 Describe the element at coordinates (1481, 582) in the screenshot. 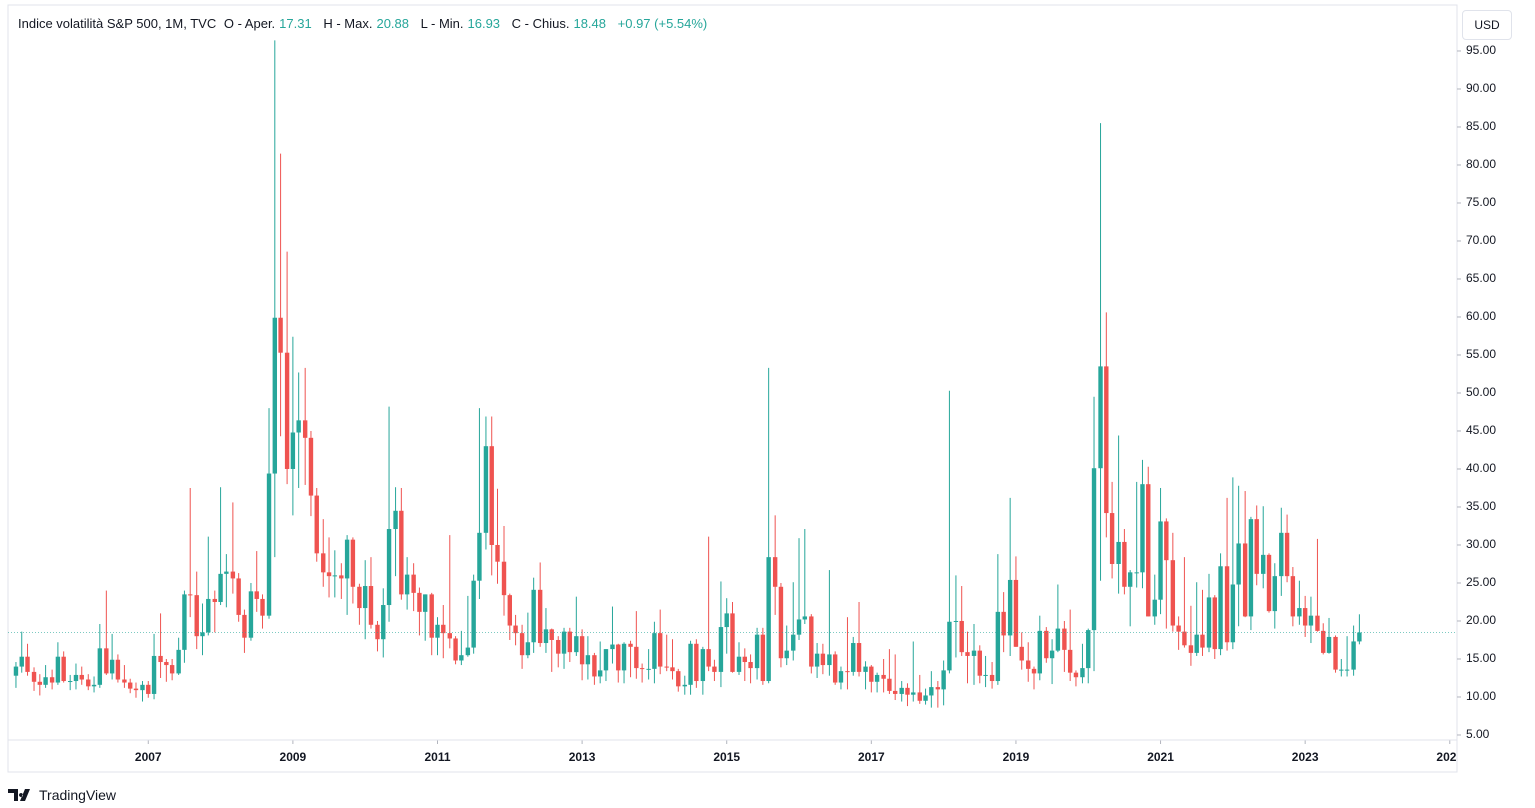

I see `y-tick-label: 25.00` at that location.